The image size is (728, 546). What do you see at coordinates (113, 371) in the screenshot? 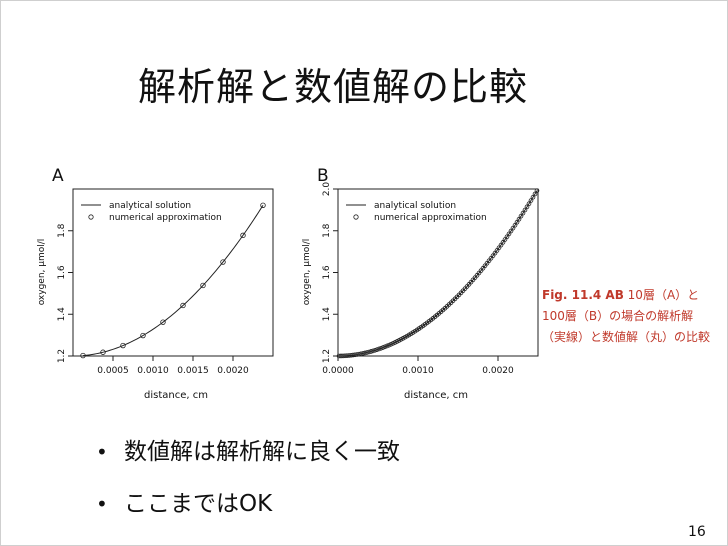
I see `x-tick-label: 0.0005` at bounding box center [113, 371].